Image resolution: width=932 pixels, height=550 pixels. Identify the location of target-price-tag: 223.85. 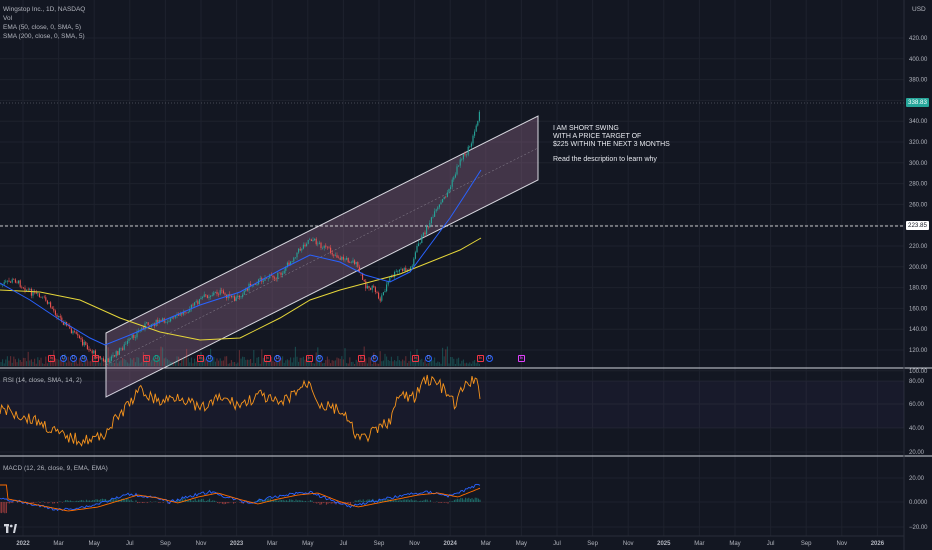
(917, 225).